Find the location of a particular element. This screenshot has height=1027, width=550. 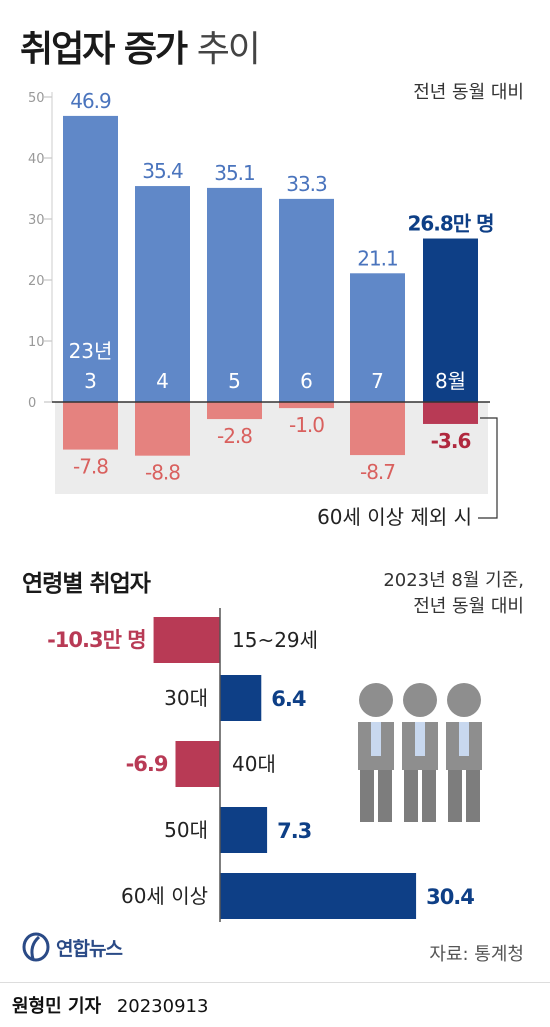

x-tick-label: 6 is located at coordinates (306, 381).